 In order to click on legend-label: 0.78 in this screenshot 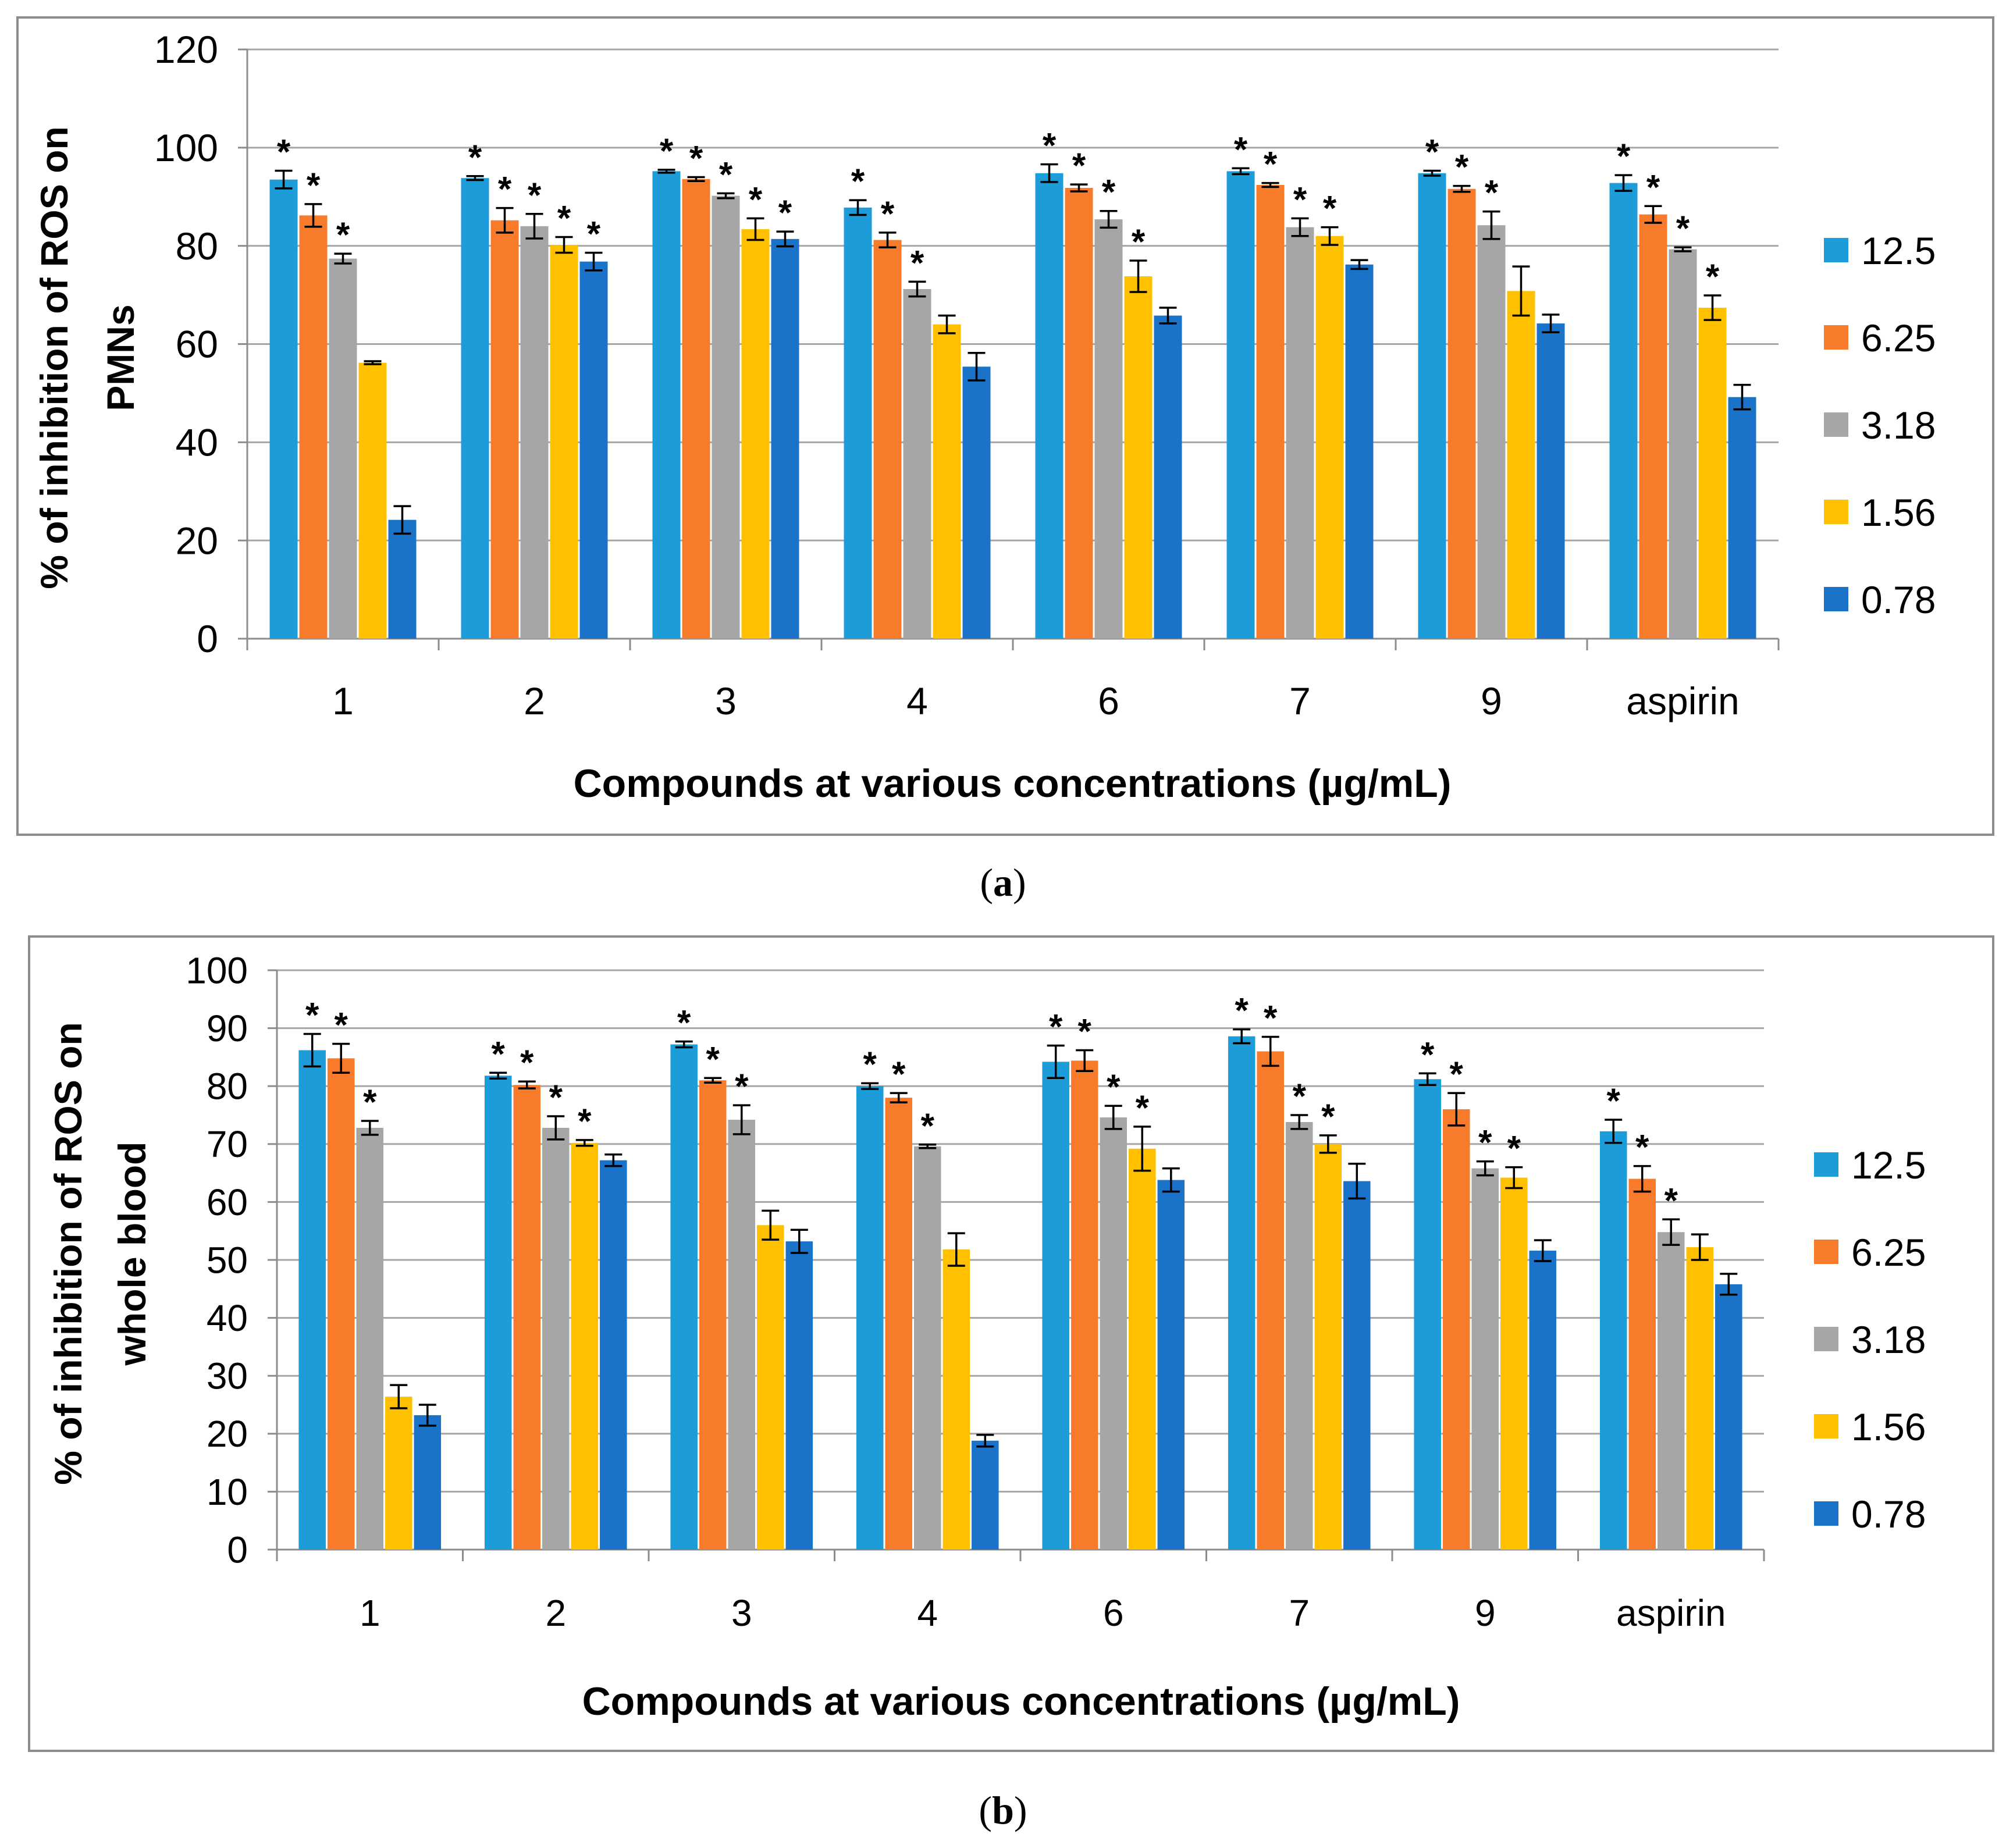, I will do `click(1888, 1514)`.